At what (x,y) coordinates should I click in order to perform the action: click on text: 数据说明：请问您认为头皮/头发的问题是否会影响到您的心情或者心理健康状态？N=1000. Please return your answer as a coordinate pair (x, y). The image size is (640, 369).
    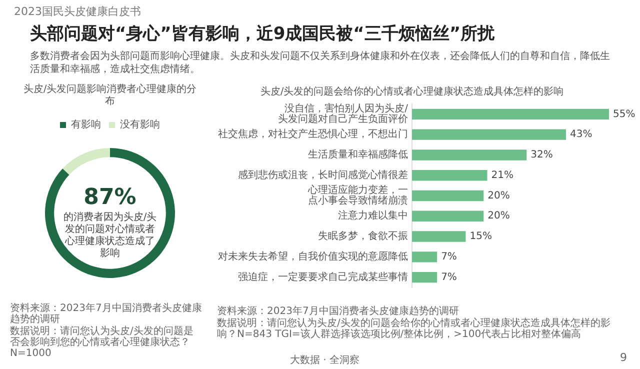
    Looking at the image, I should click on (102, 342).